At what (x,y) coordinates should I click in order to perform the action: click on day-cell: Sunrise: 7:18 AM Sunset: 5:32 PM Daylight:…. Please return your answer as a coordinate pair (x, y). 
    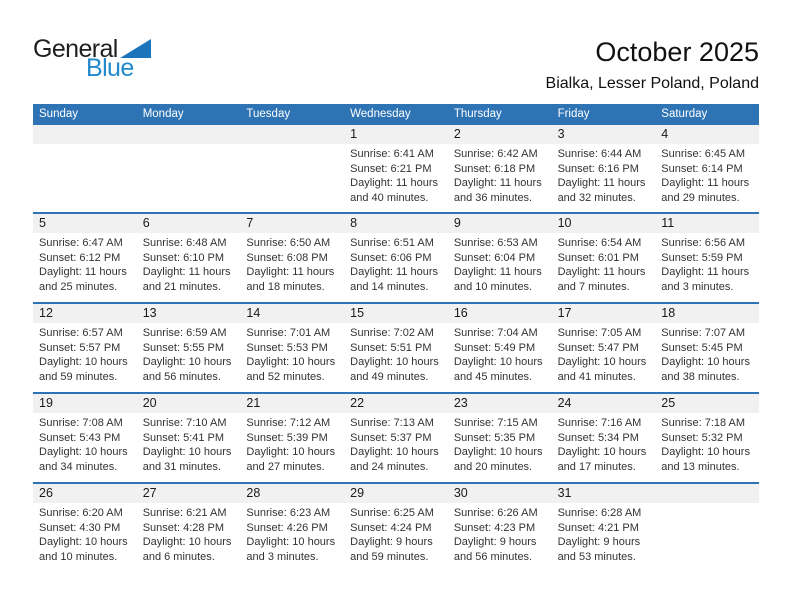
    Looking at the image, I should click on (707, 443).